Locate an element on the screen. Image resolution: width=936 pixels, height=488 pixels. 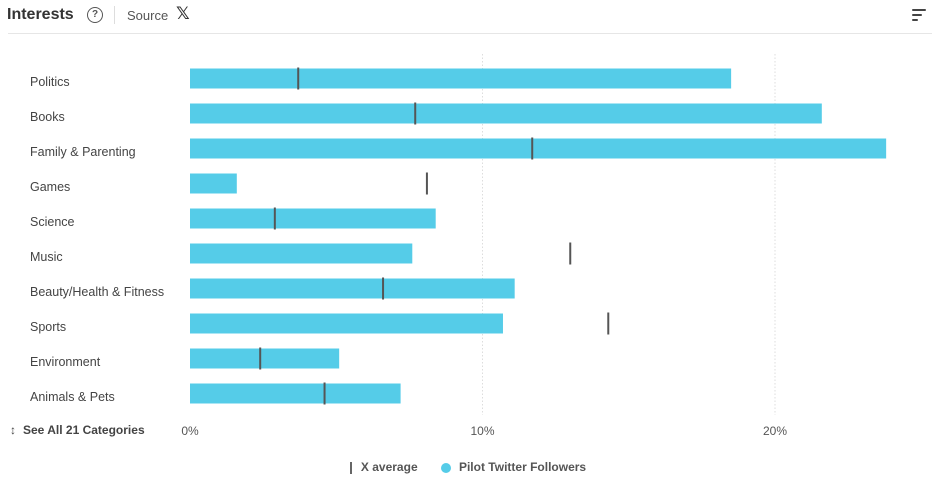
category-label: Science is located at coordinates (52, 222).